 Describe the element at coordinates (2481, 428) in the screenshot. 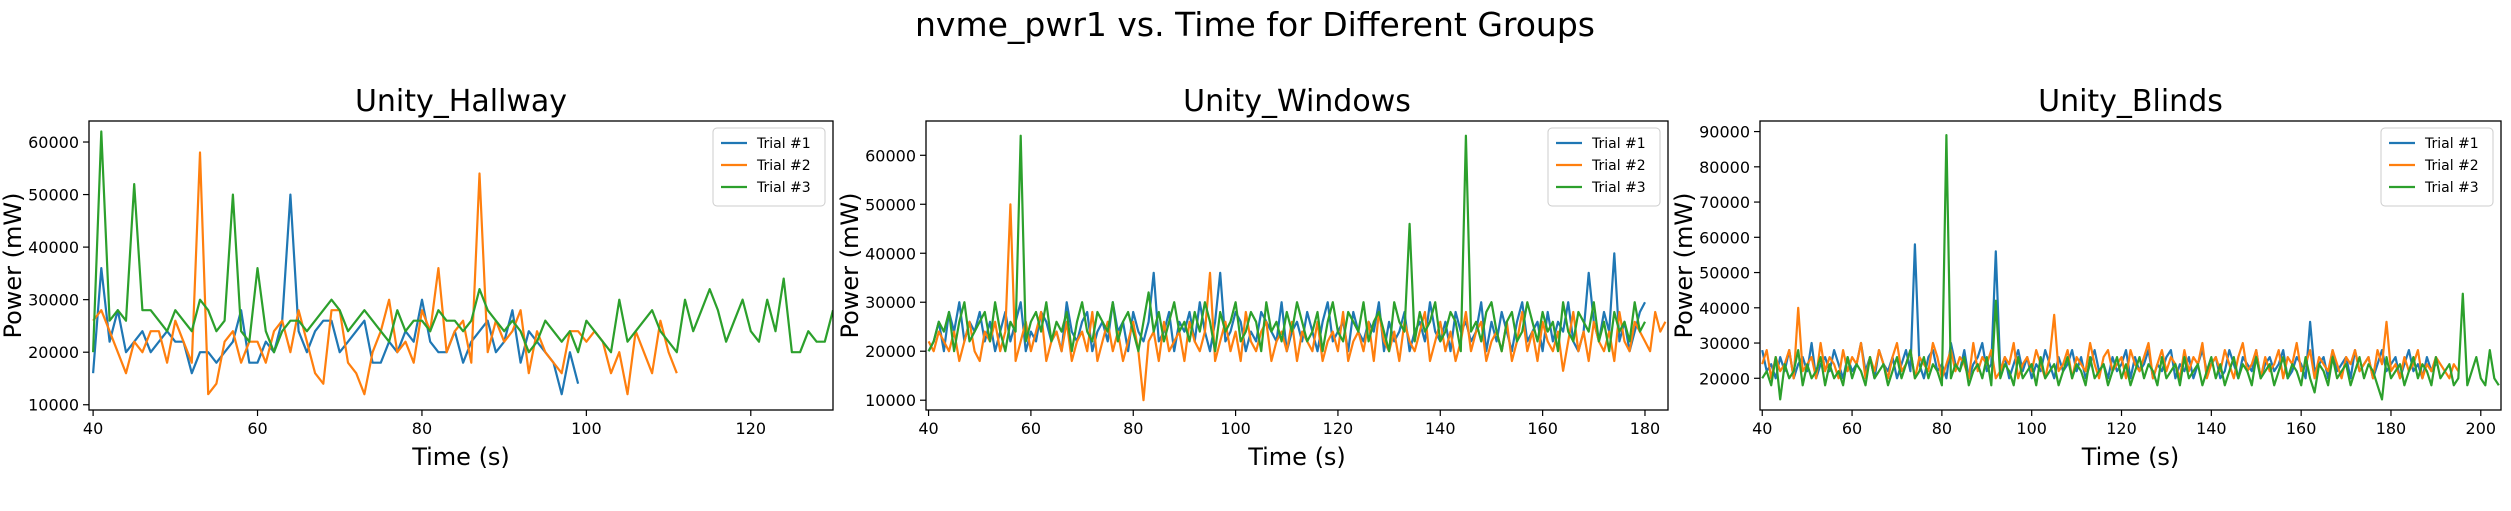

I see `x-tick-label: 200` at that location.